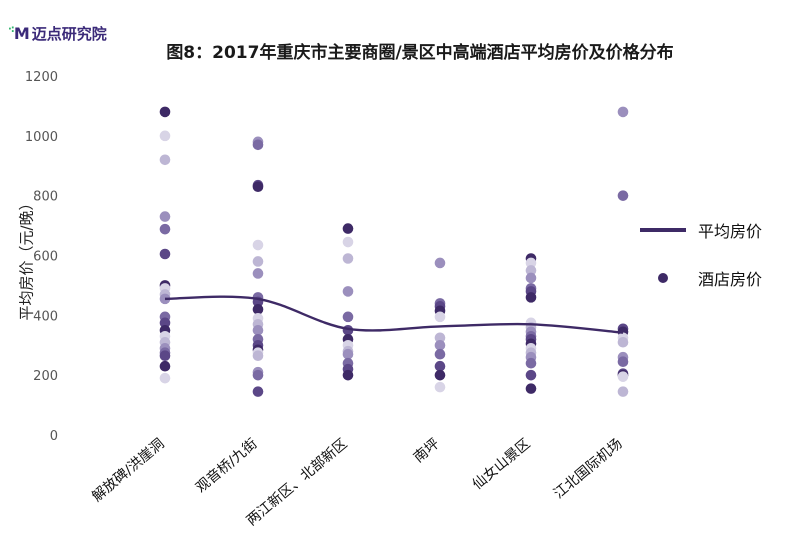 The width and height of the screenshot is (800, 541). What do you see at coordinates (663, 278) in the screenshot?
I see `legend-dot-swatch` at bounding box center [663, 278].